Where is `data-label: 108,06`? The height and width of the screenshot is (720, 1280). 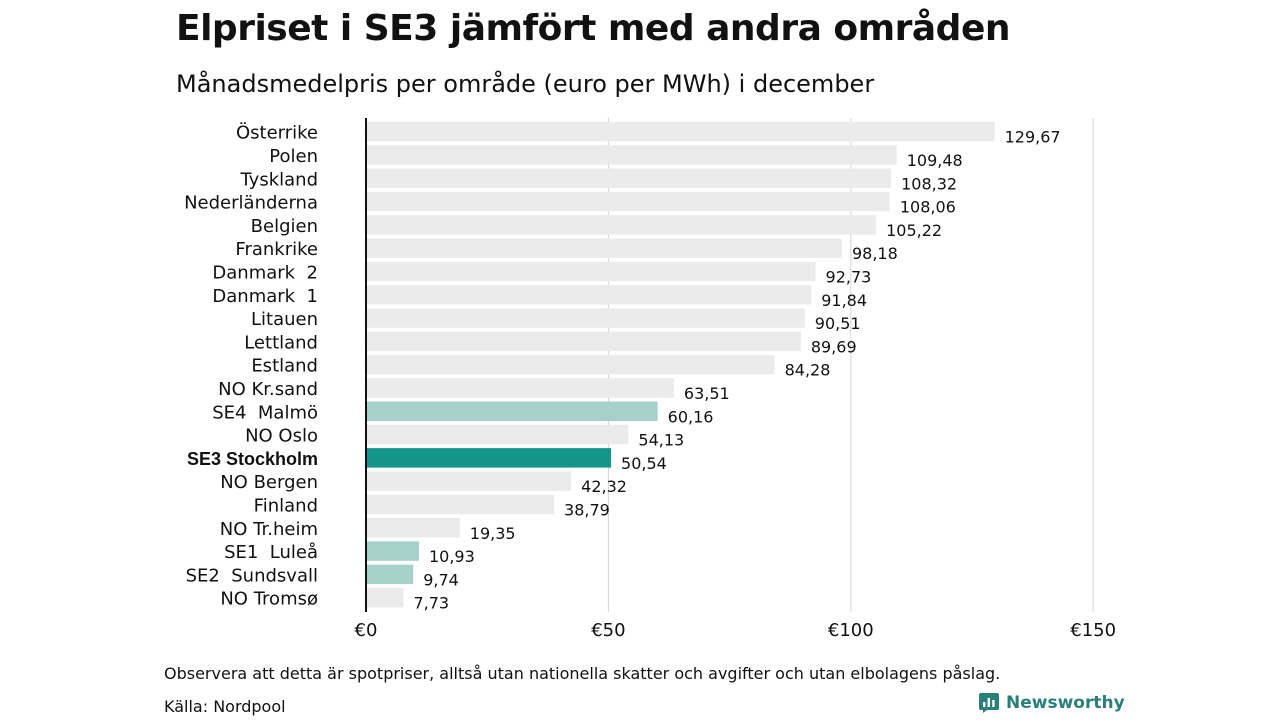 data-label: 108,06 is located at coordinates (928, 207).